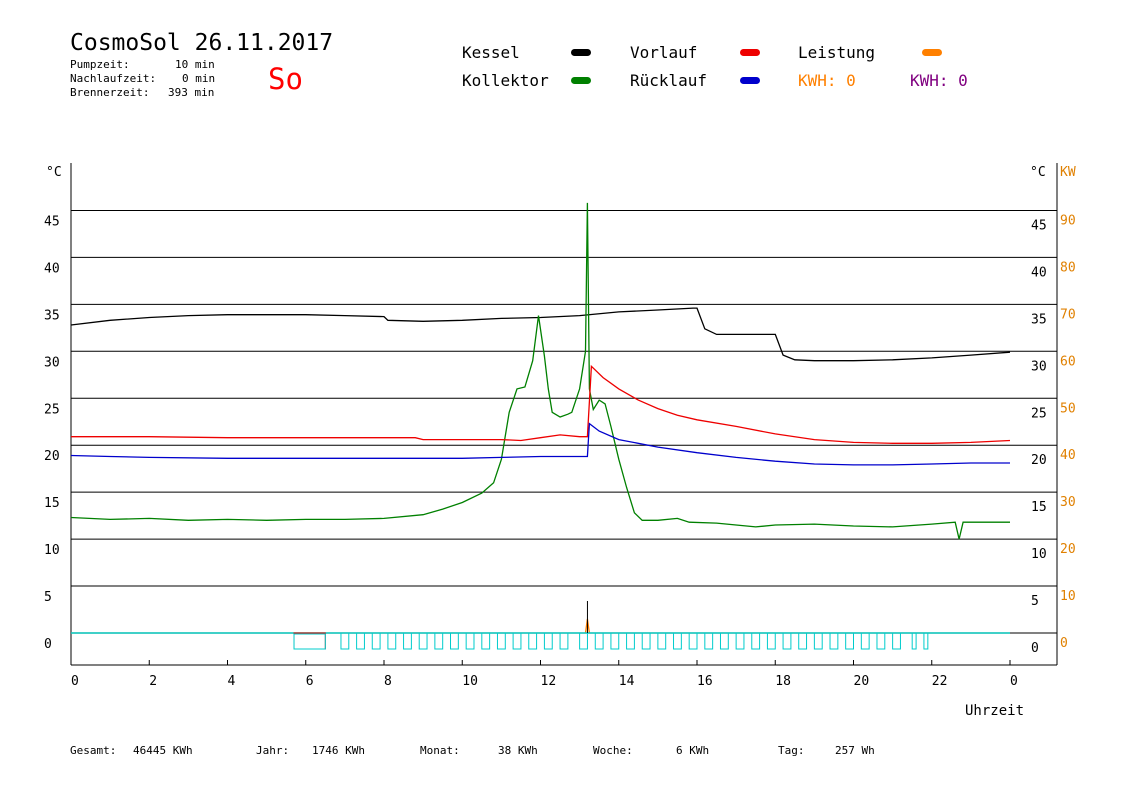 The image size is (1148, 812). I want to click on y-tick-left-20: 20, so click(52, 456).